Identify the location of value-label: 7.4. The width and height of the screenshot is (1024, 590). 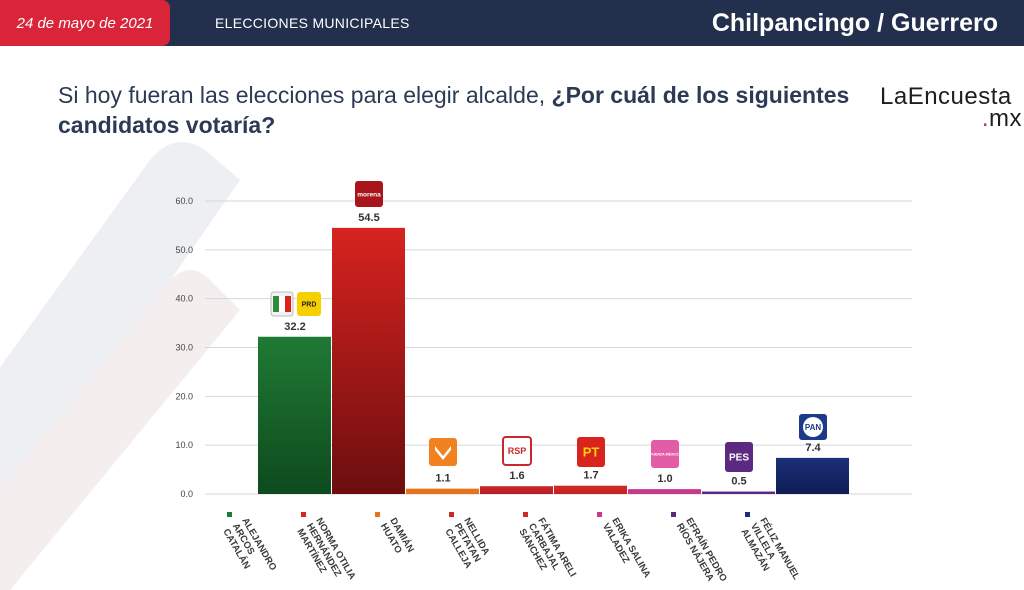
(813, 448).